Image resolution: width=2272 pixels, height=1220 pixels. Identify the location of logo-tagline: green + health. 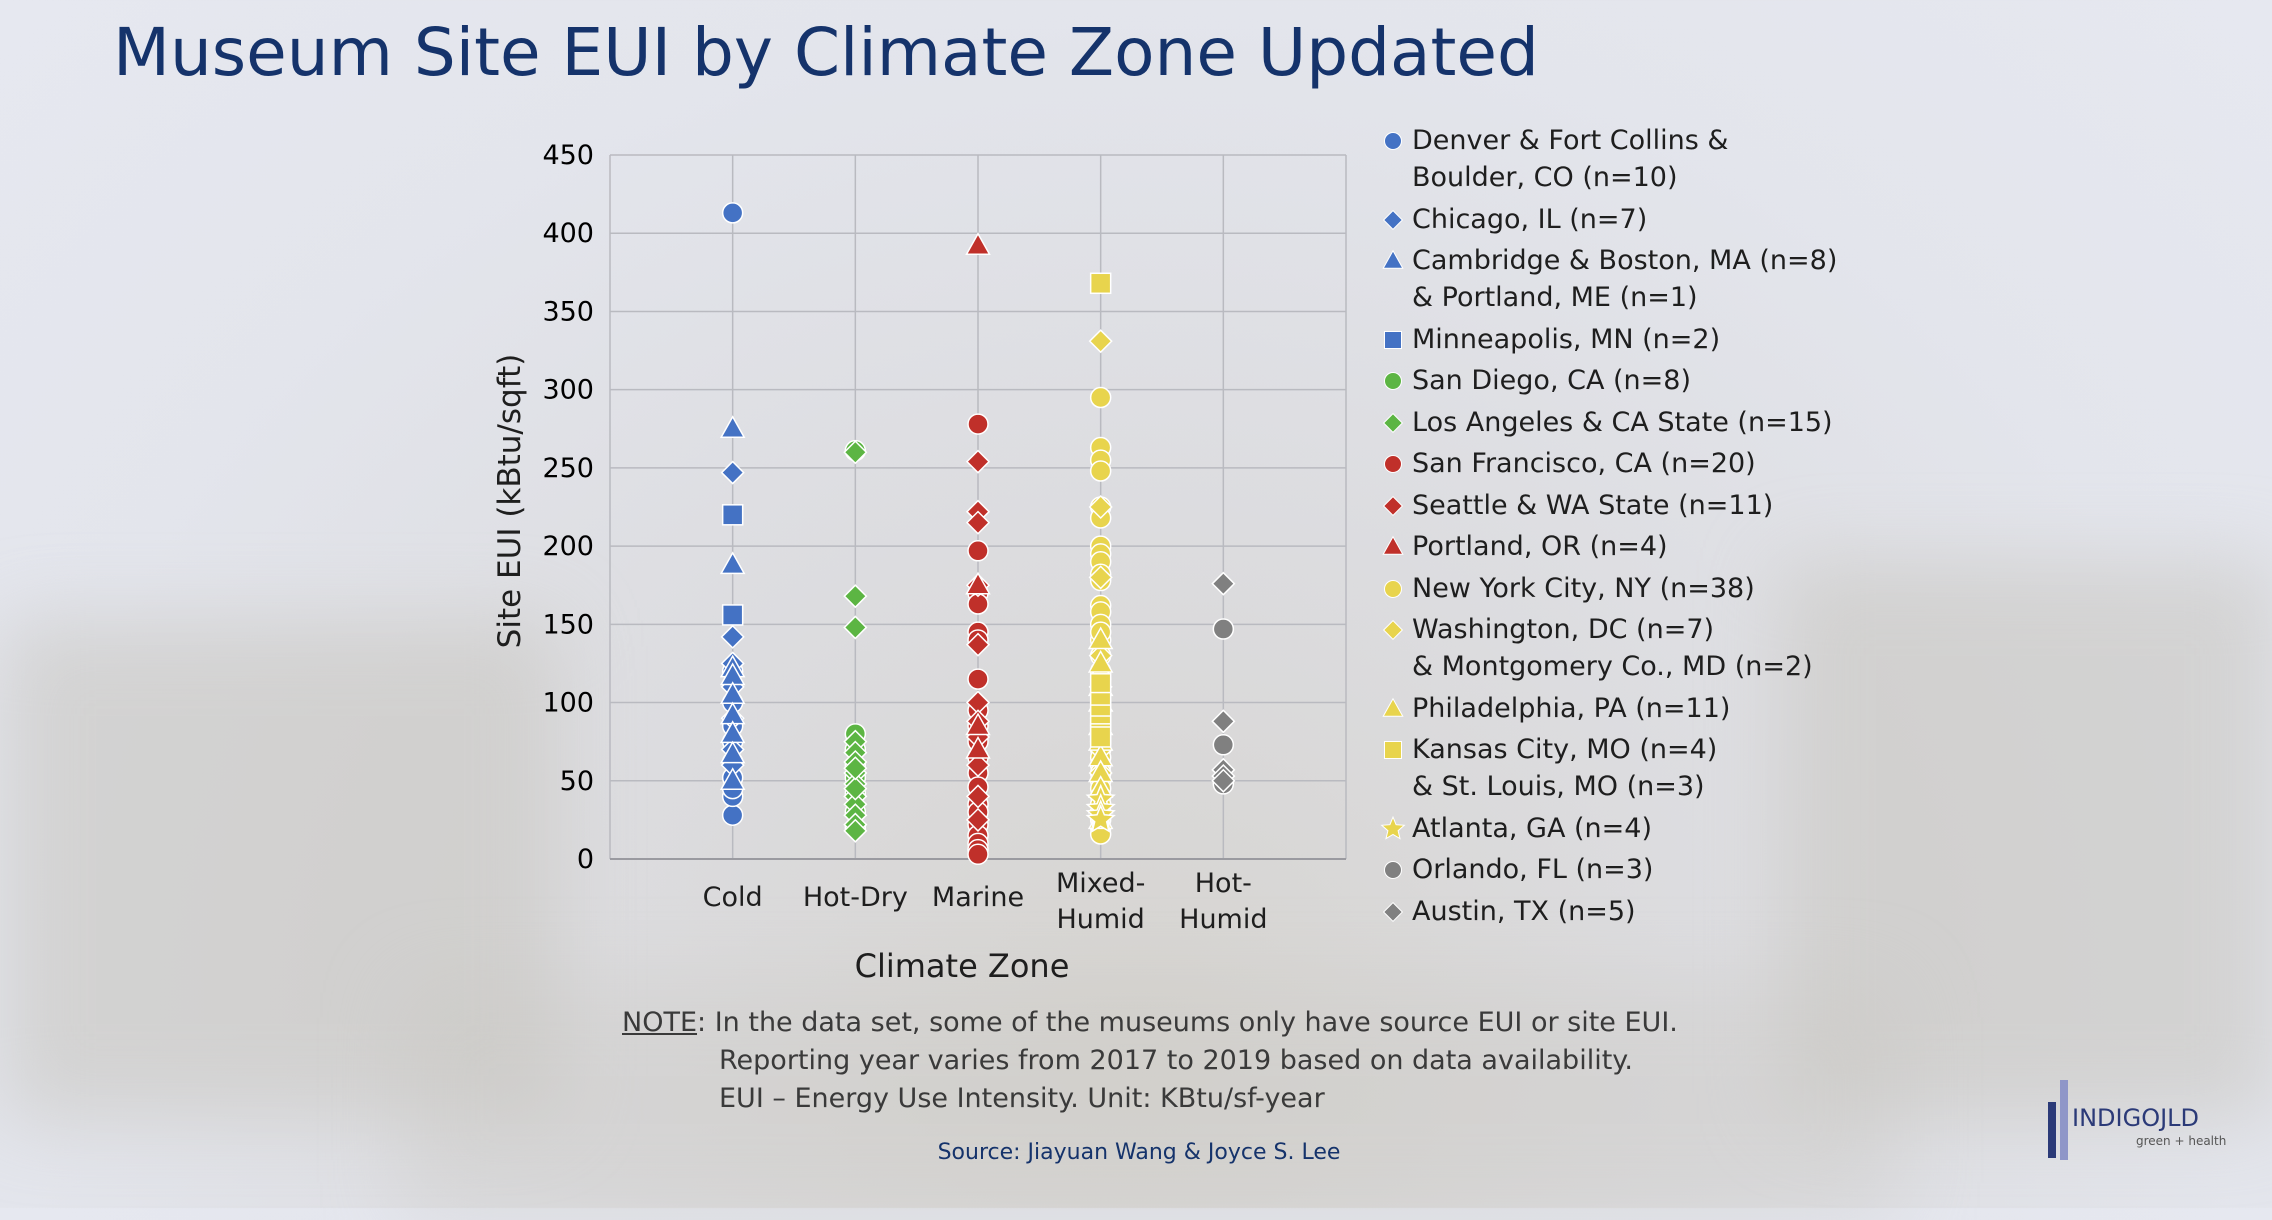
(2181, 1141).